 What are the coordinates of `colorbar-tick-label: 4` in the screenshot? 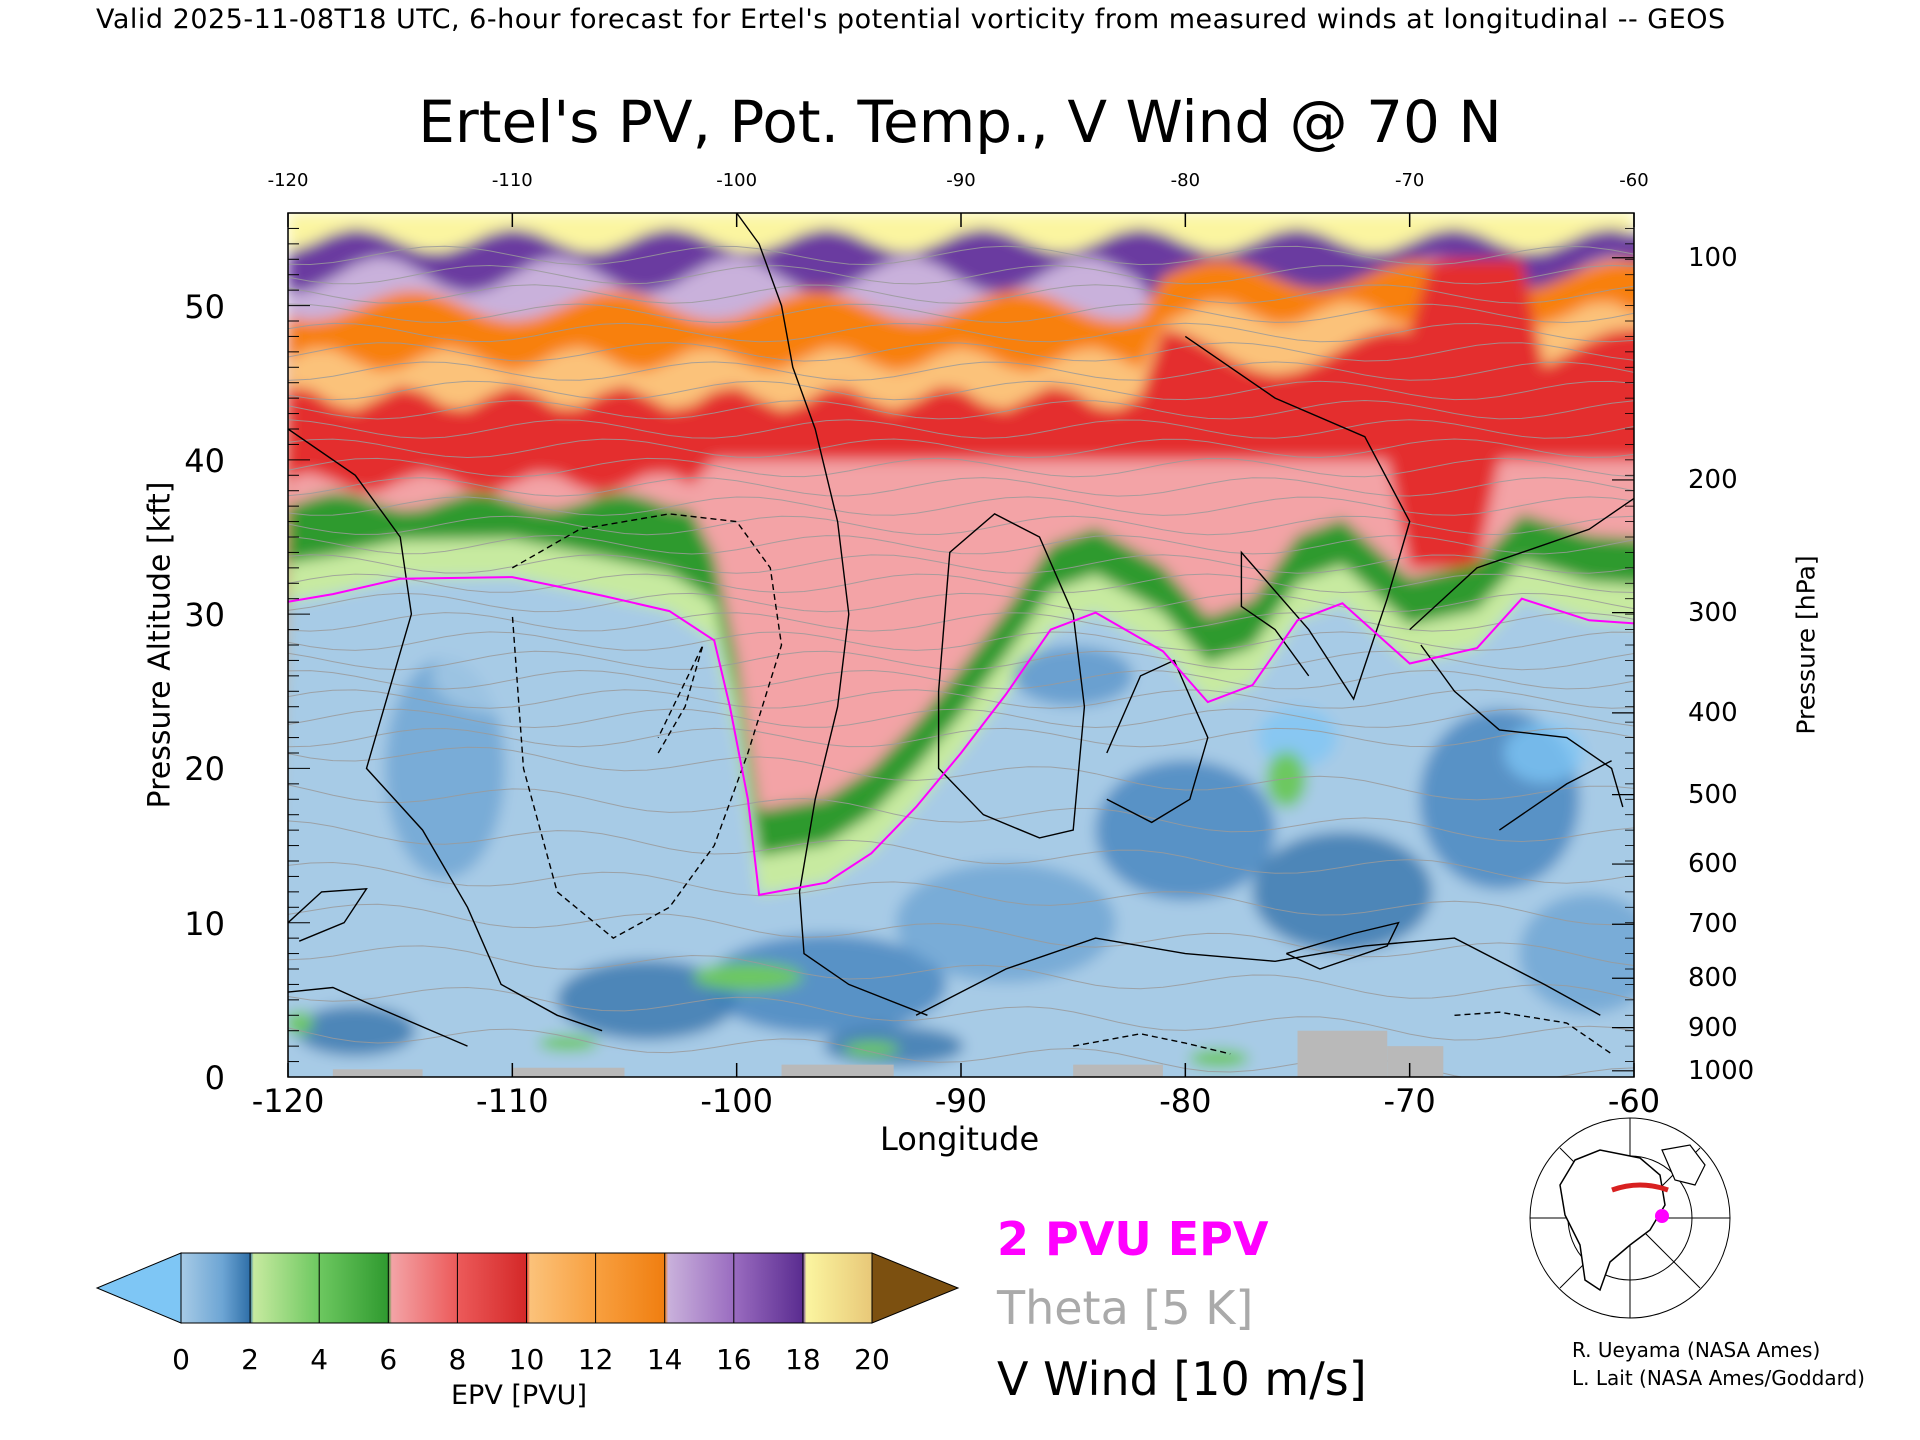 It's located at (319, 1359).